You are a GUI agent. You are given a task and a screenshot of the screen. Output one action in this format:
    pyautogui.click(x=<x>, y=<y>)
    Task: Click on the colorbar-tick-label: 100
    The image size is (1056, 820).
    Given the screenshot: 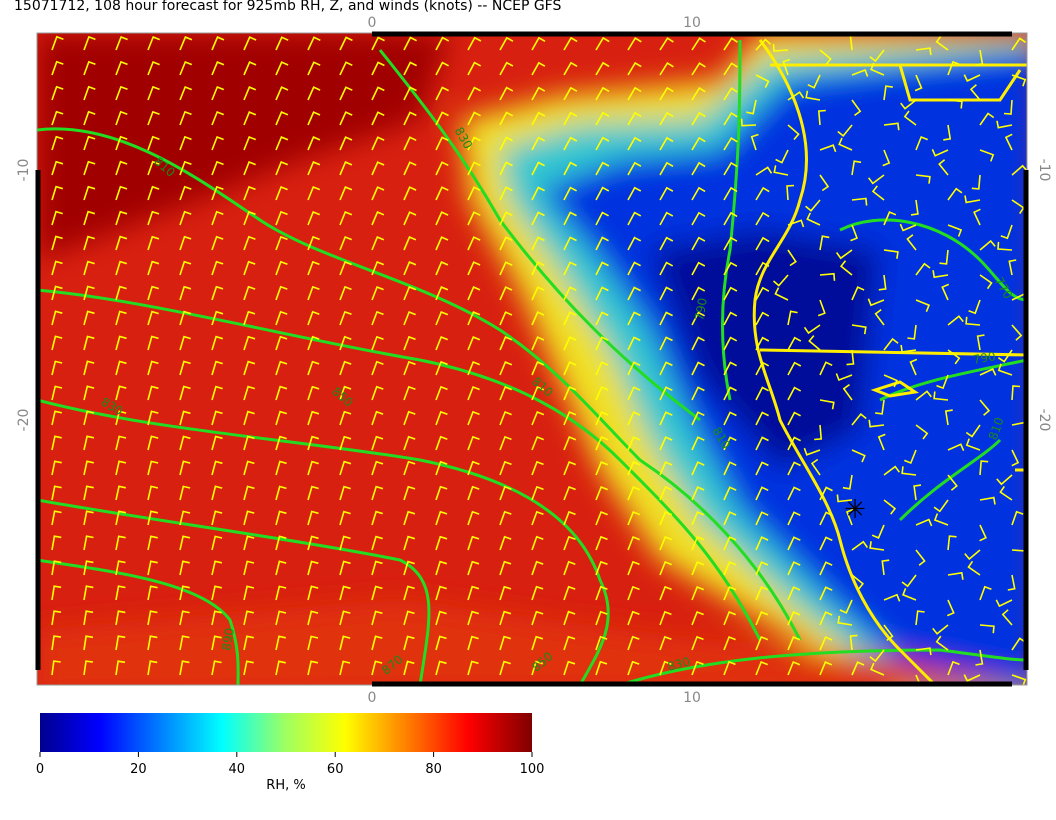 What is the action you would take?
    pyautogui.click(x=532, y=769)
    